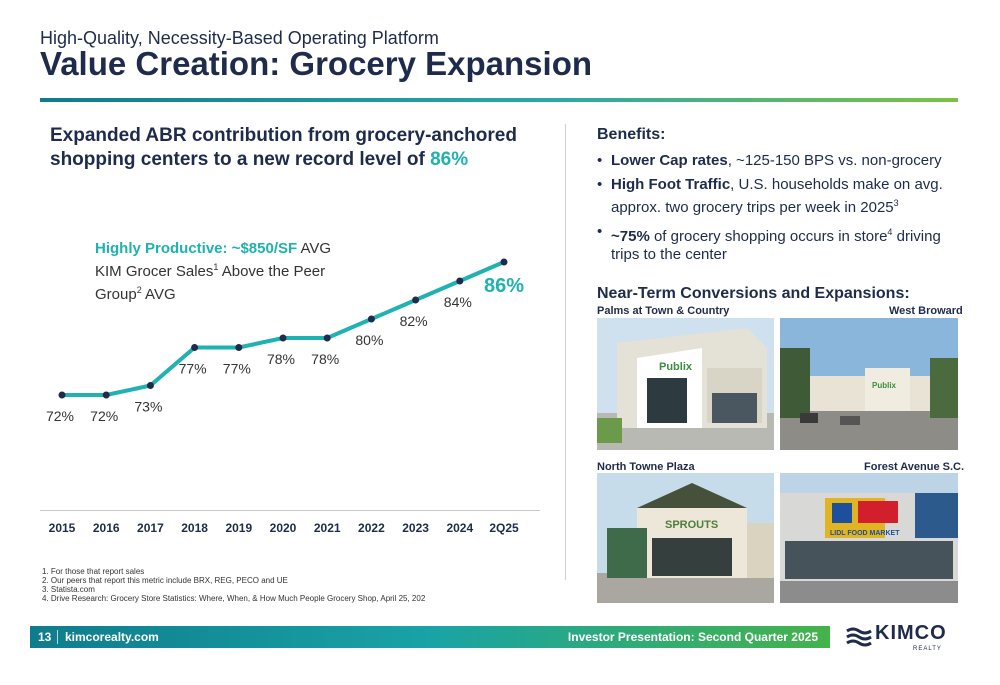  Describe the element at coordinates (504, 528) in the screenshot. I see `x-tick-label: 2Q25` at that location.